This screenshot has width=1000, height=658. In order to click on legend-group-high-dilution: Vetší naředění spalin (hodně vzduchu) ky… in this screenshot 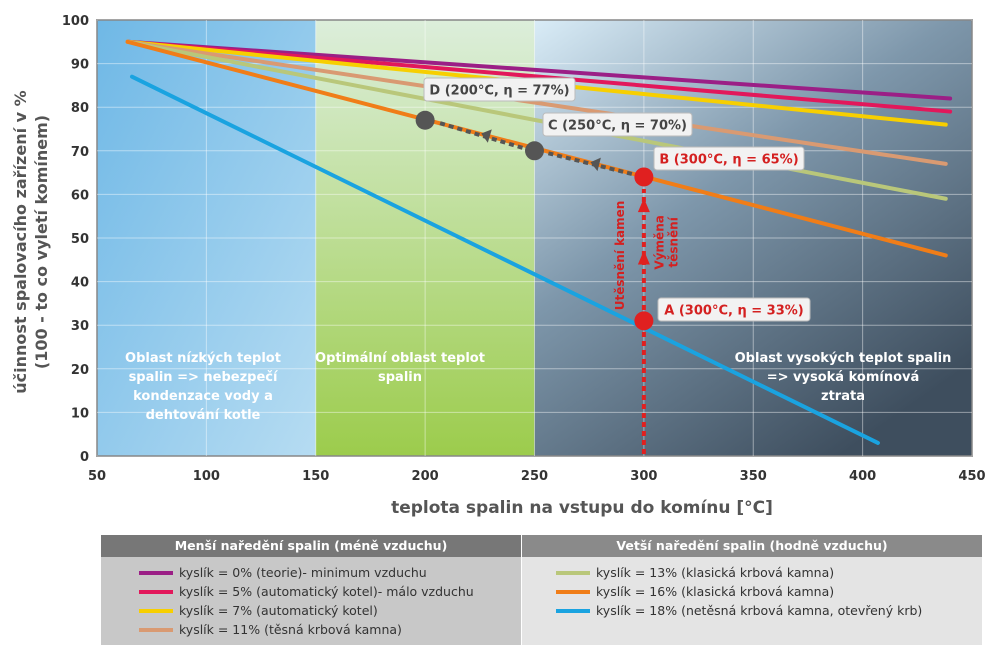, I will do `click(752, 590)`.